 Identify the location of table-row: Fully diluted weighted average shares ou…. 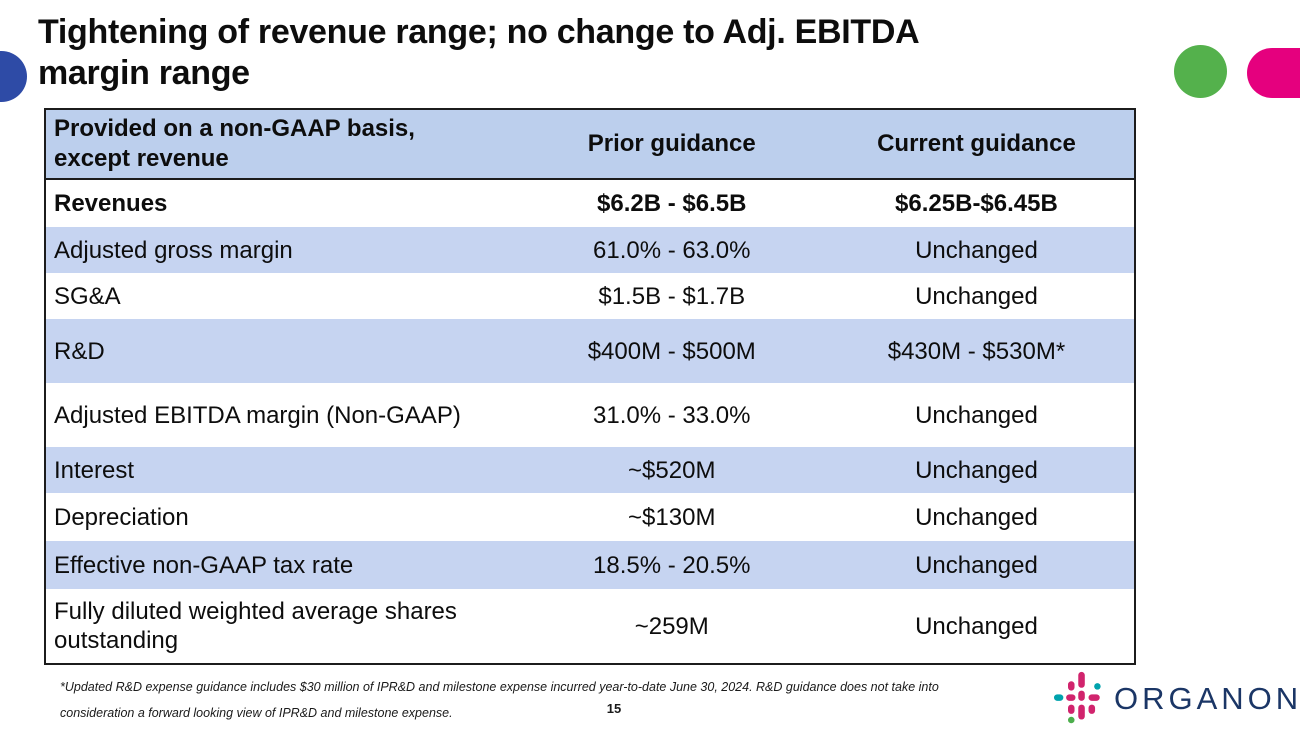
(590, 626).